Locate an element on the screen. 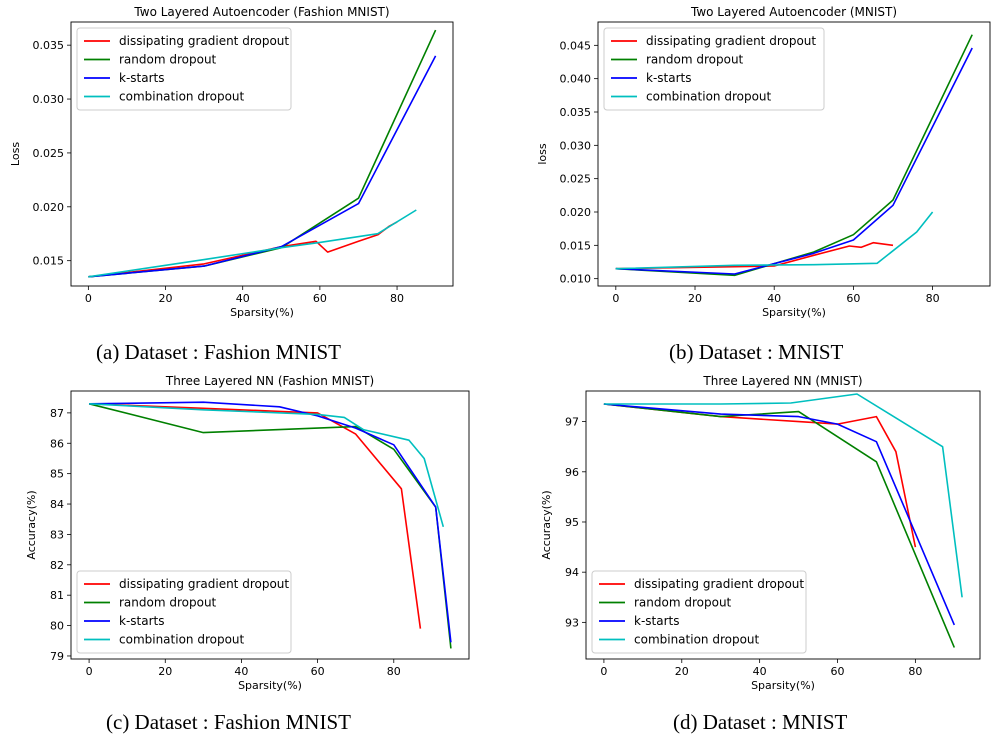  y-tick-label: 94 is located at coordinates (572, 572).